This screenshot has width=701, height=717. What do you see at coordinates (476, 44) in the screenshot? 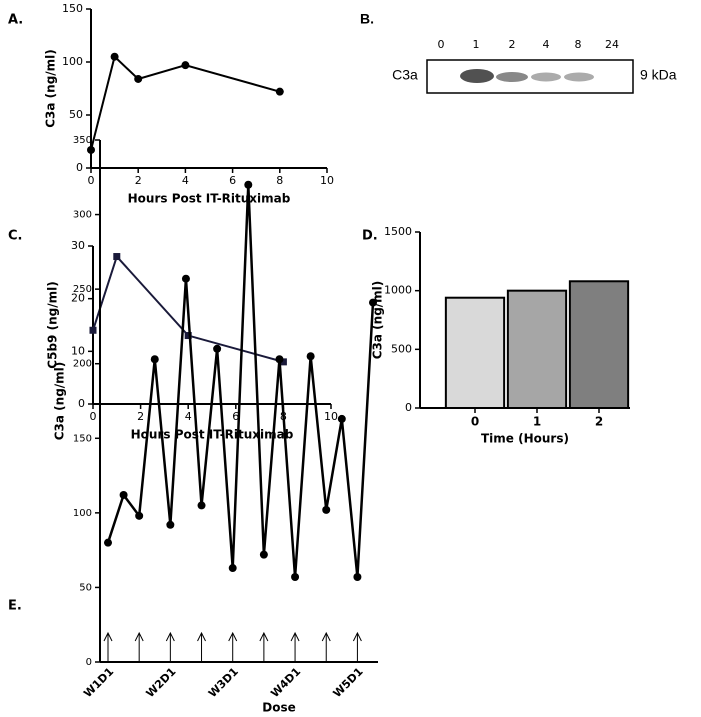
I see `lane-label: 1` at bounding box center [476, 44].